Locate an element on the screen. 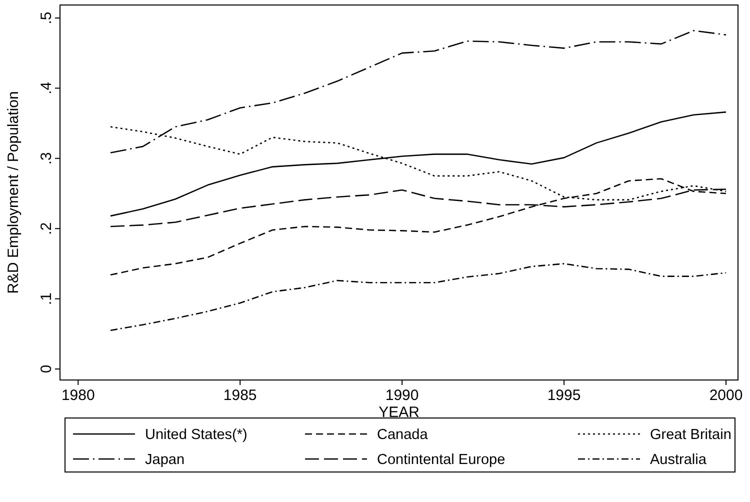 This screenshot has width=750, height=502. x-tick-label: 1980 is located at coordinates (78, 395).